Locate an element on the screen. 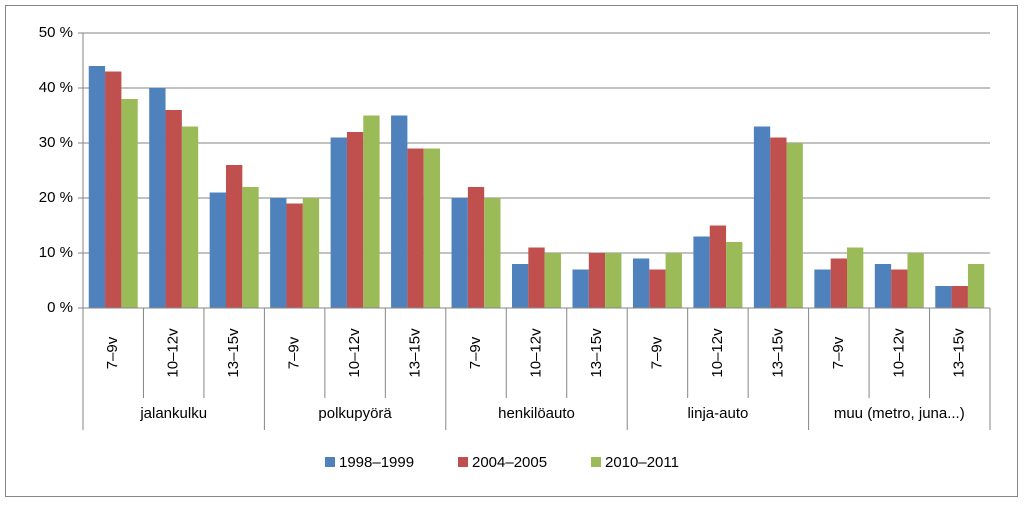  group-label: muu (metro, juna...) is located at coordinates (899, 413).